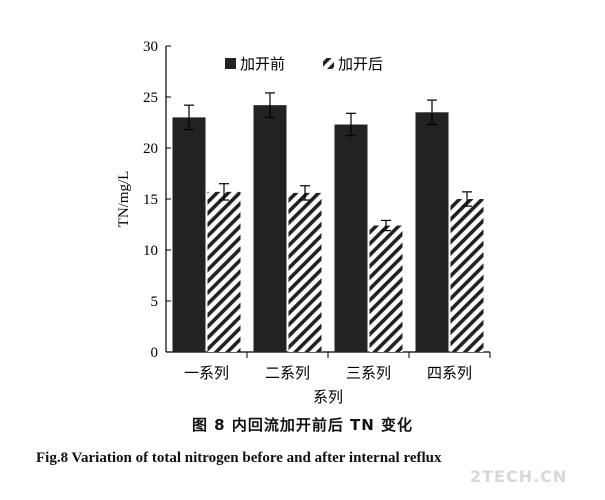 This screenshot has width=605, height=500. I want to click on x-tick-label: 二系列, so click(287, 373).